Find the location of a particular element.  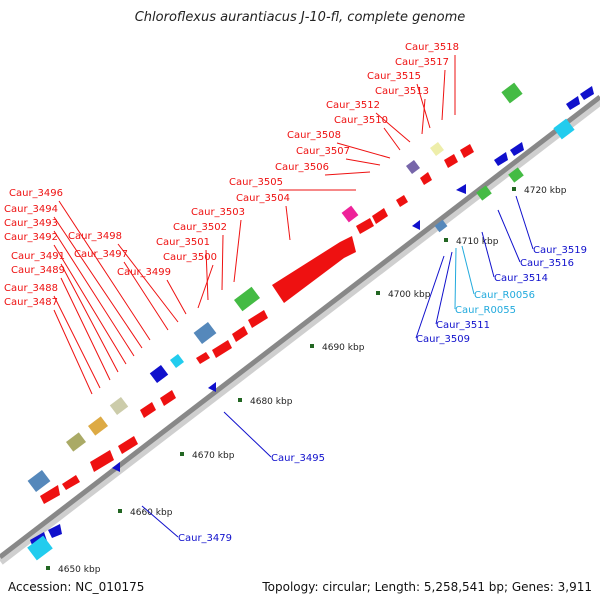

gene-label: Caur_3509 is located at coordinates (443, 339).